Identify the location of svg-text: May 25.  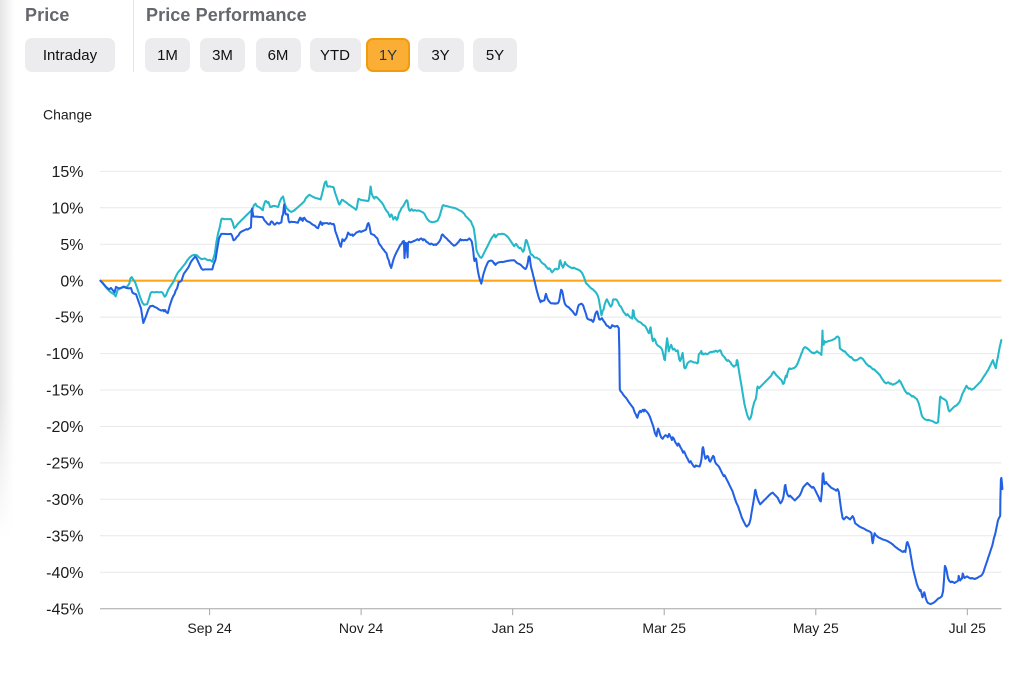
(816, 628).